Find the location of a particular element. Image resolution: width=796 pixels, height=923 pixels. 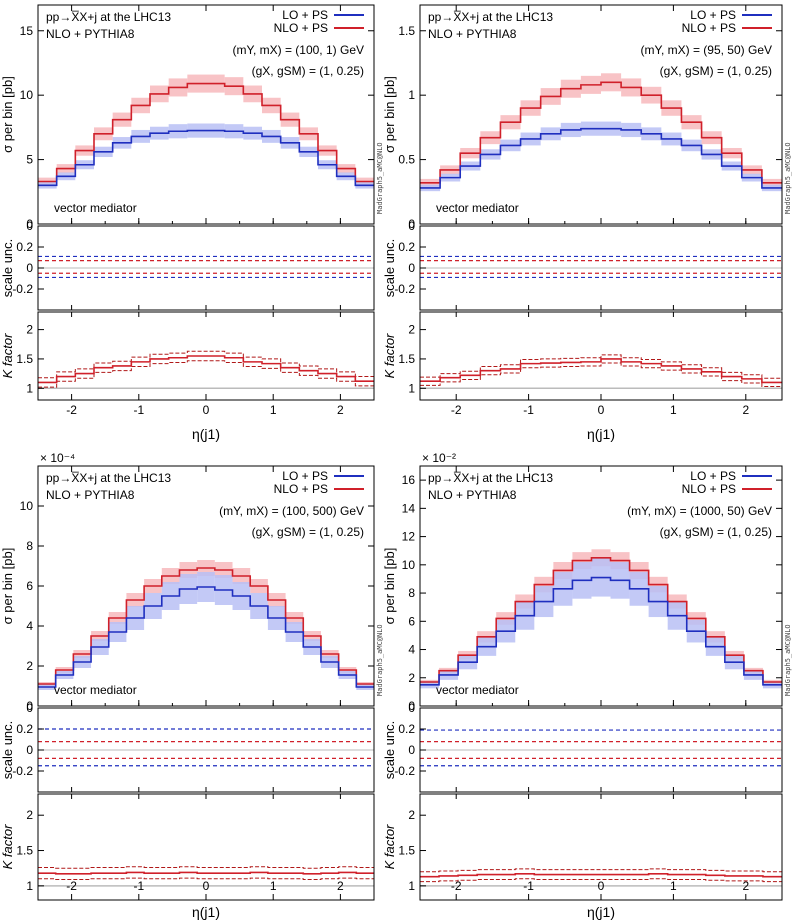

mass-label: (mY, mX) = (100, 500) GeV is located at coordinates (291, 511).